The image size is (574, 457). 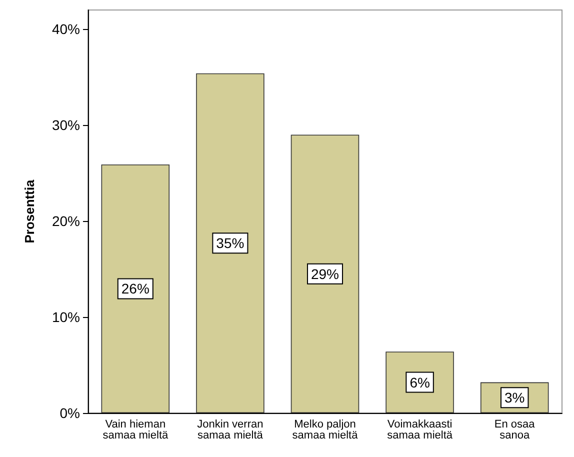 I want to click on data-label: 35%, so click(x=230, y=243).